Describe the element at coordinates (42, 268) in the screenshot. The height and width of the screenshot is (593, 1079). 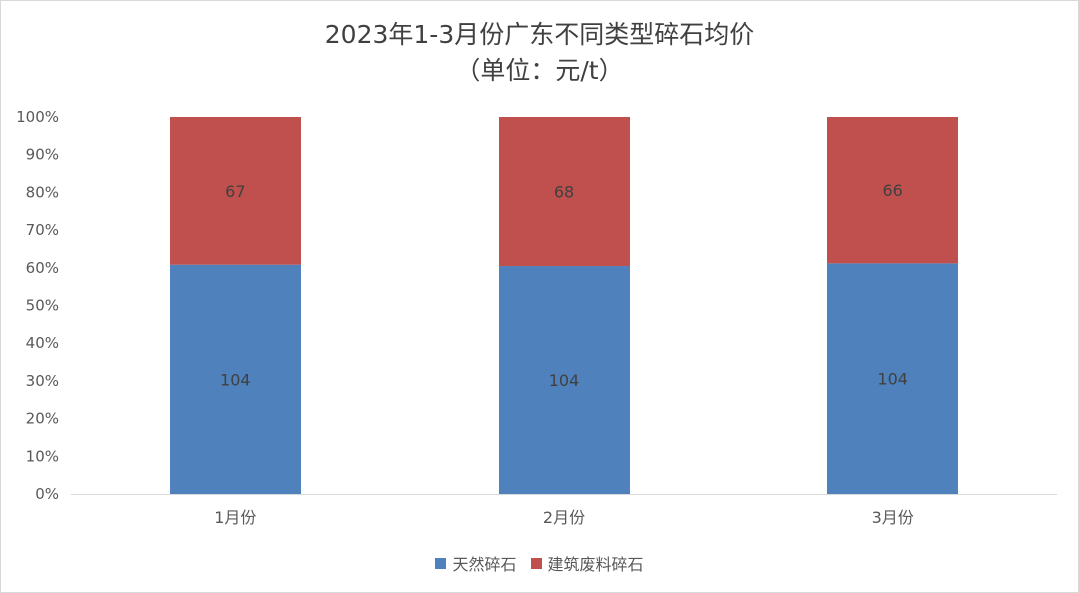
I see `y-tick-label: 60%` at that location.